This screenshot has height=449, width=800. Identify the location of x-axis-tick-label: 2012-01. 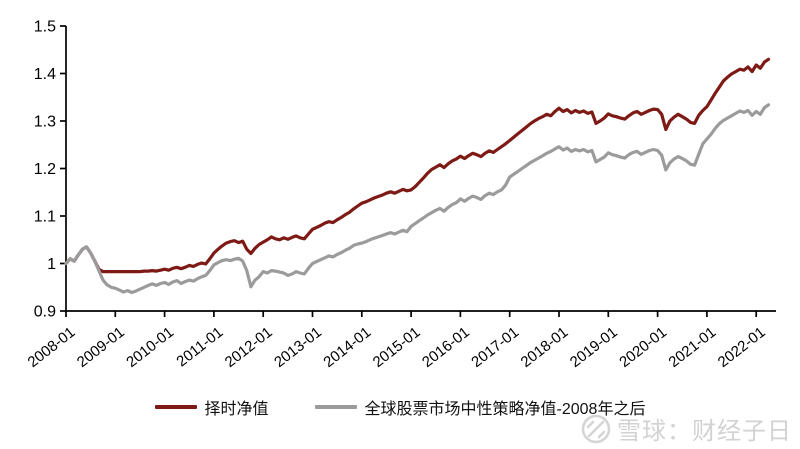
(249, 347).